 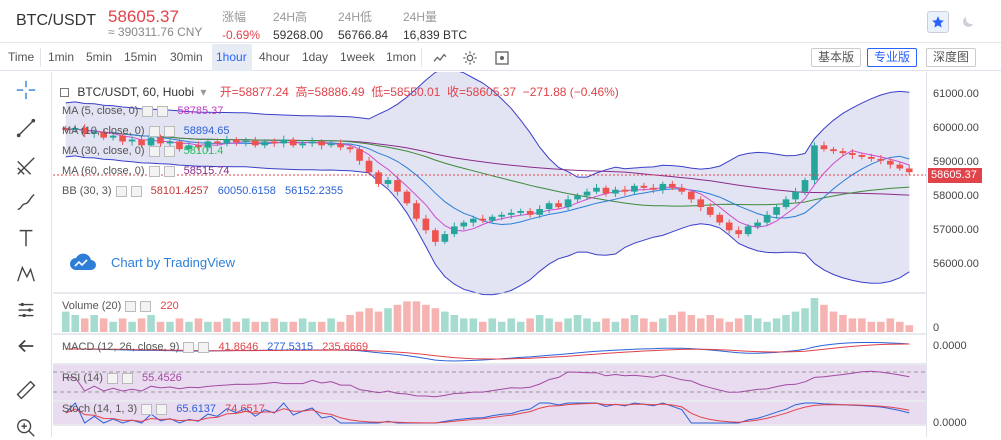 What do you see at coordinates (470, 58) in the screenshot?
I see `settings-button` at bounding box center [470, 58].